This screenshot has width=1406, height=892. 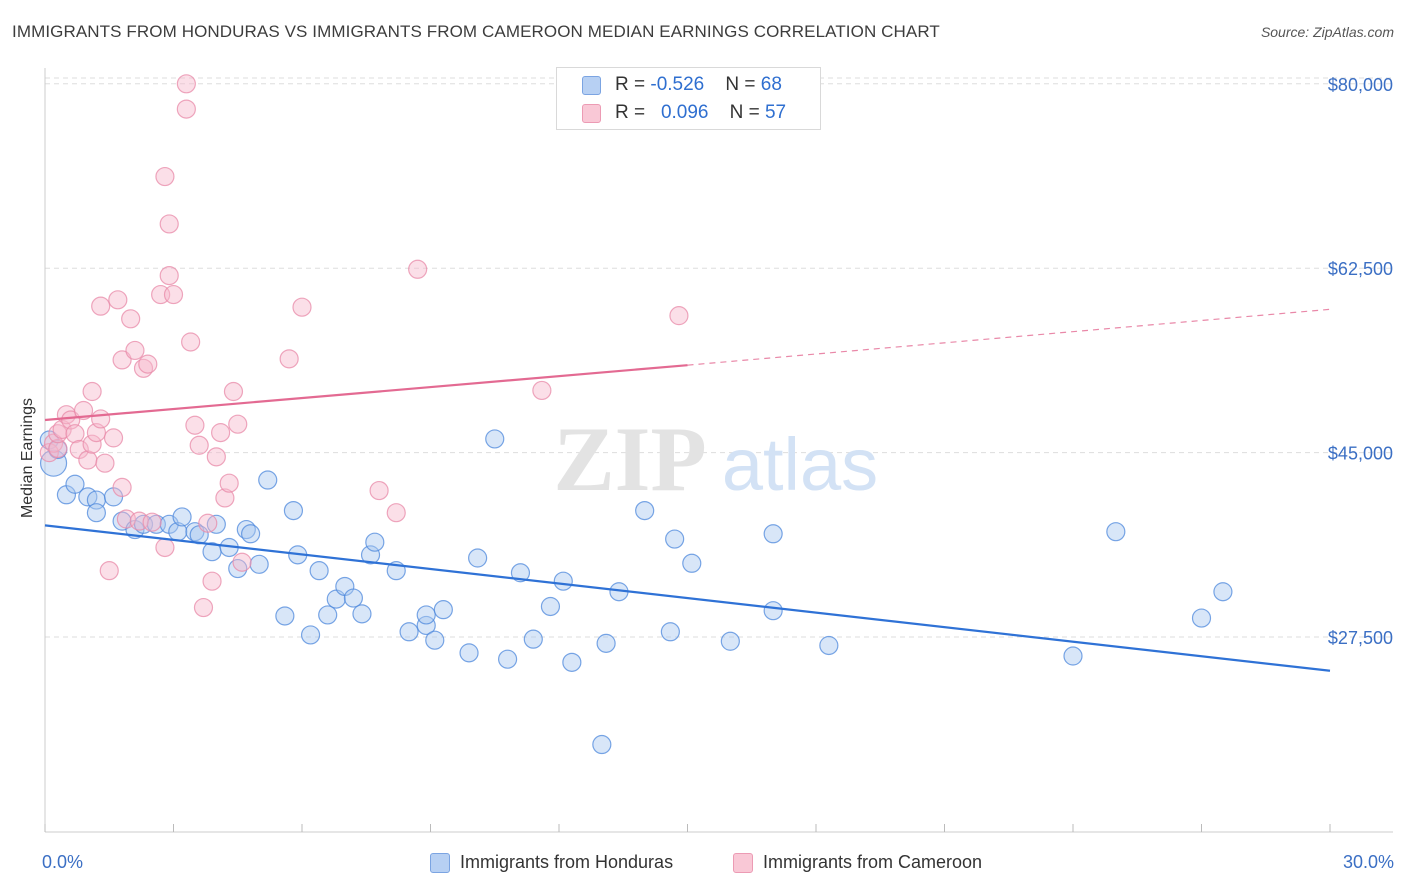 What do you see at coordinates (1009, 337) in the screenshot?
I see `cameroon-trendline-extension` at bounding box center [1009, 337].